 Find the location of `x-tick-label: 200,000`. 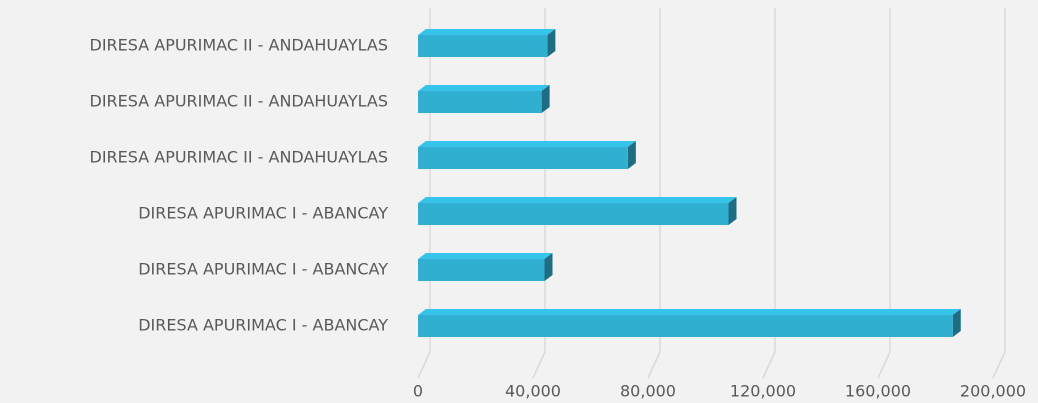

x-tick-label: 200,000 is located at coordinates (993, 391).